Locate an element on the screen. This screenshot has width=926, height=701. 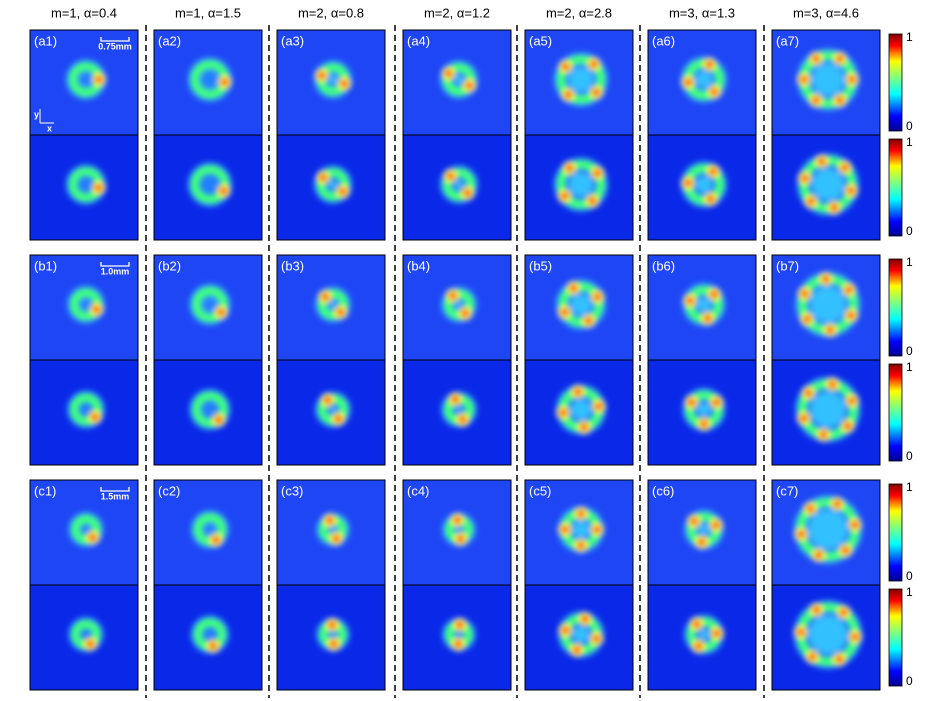
scale-bar-label: 1.5mm is located at coordinates (115, 496).